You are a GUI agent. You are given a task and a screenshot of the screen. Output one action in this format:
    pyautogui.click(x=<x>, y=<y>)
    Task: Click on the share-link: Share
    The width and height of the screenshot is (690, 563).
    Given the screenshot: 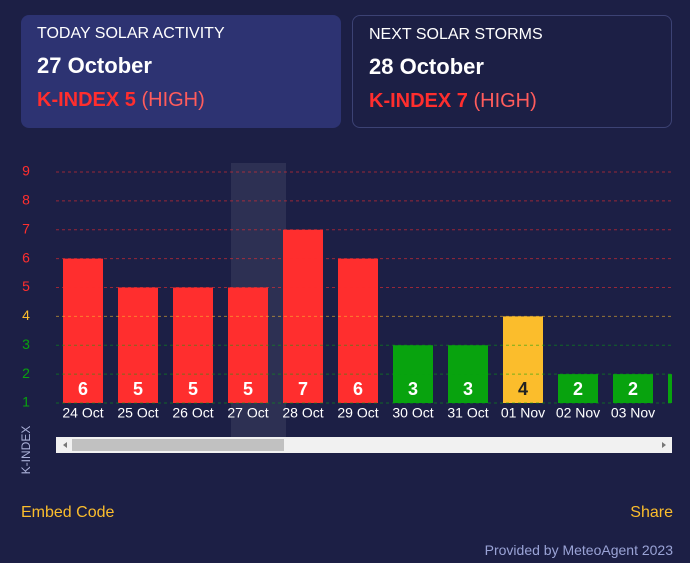 What is the action you would take?
    pyautogui.click(x=651, y=512)
    